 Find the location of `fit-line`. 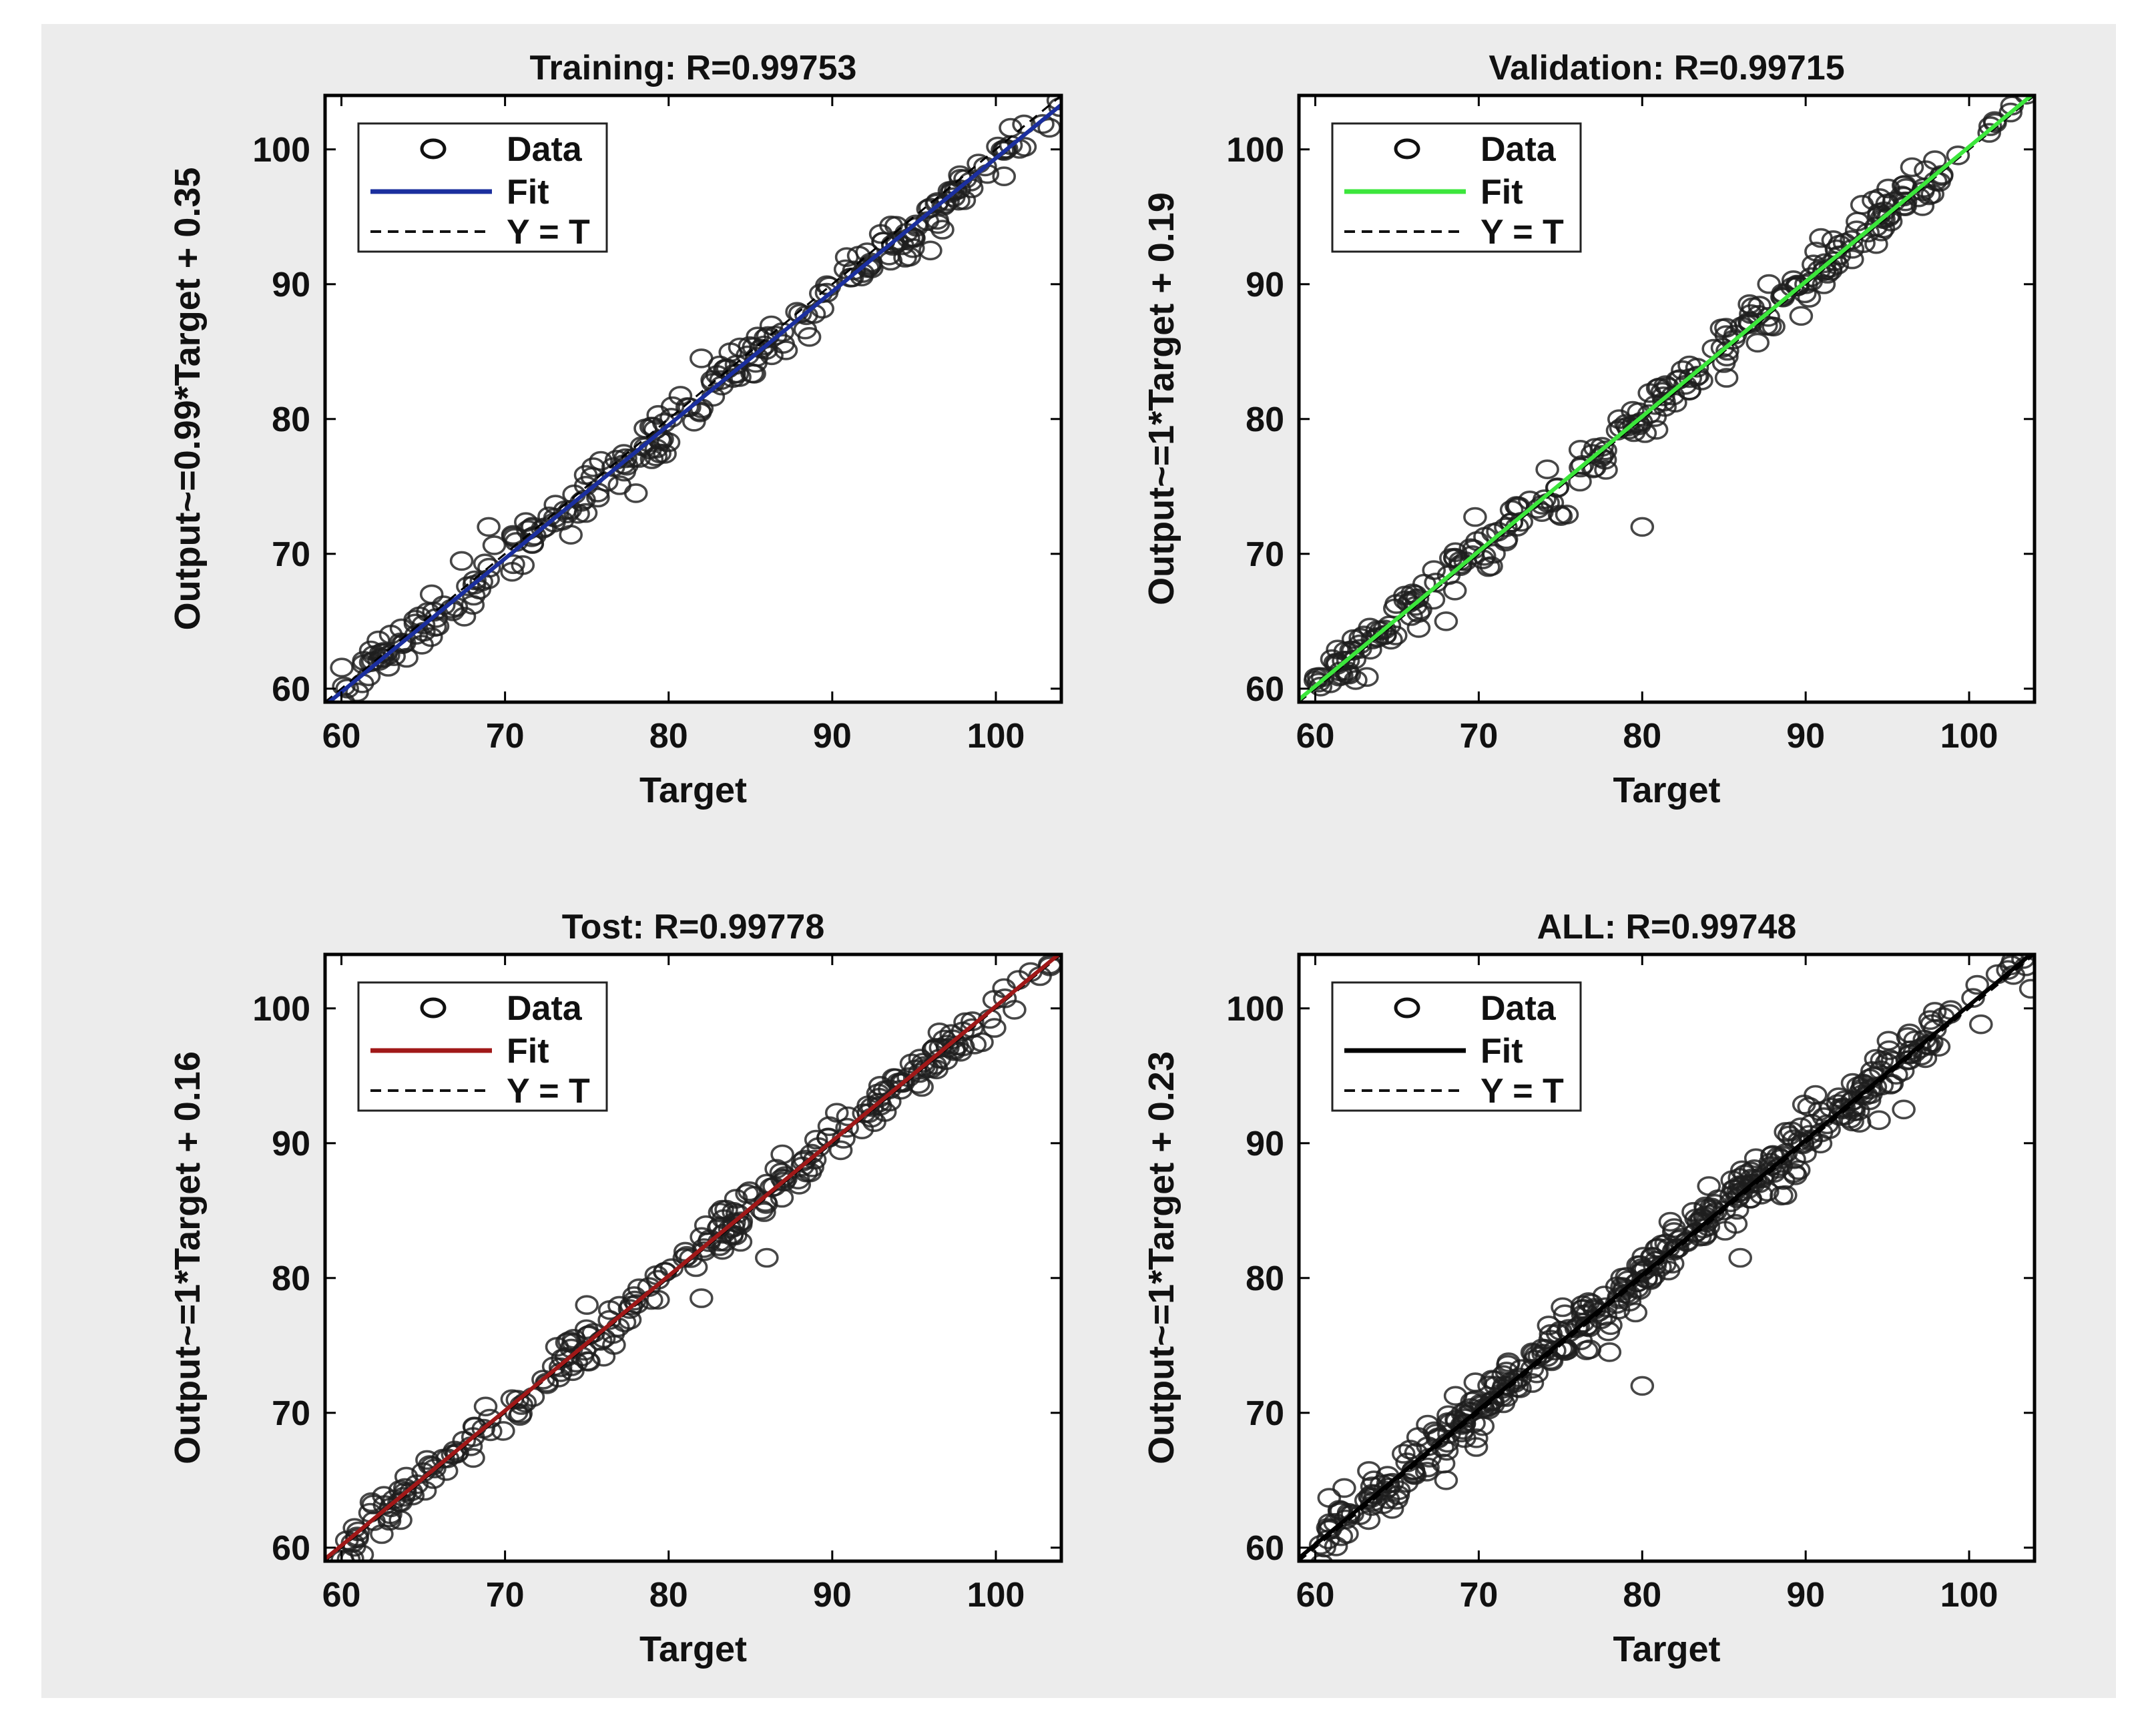

fit-line is located at coordinates (1667, 1257).